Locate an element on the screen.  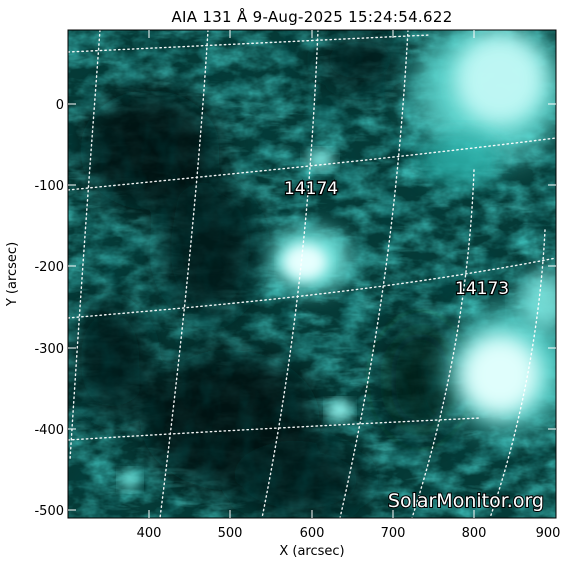
y-tick-label: -400 is located at coordinates (49, 430).